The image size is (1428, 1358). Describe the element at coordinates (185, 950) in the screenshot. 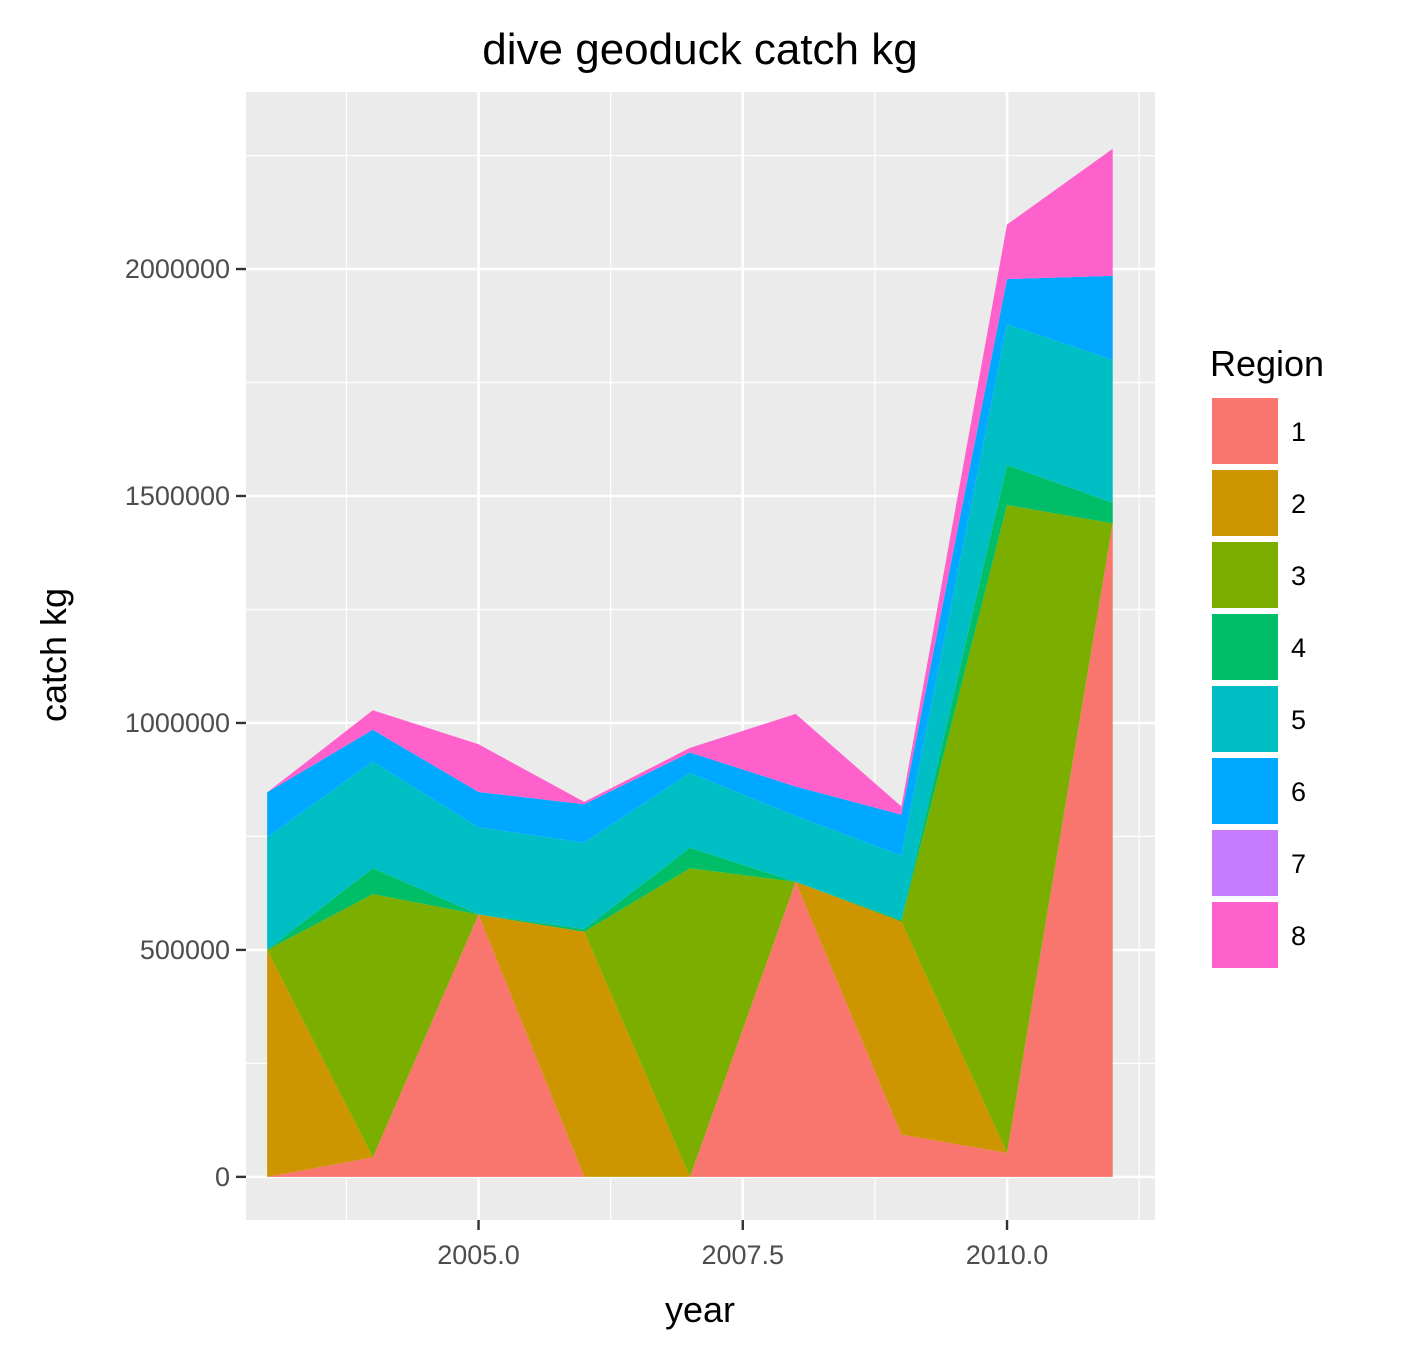

I see `y-tick-label: 500000` at that location.